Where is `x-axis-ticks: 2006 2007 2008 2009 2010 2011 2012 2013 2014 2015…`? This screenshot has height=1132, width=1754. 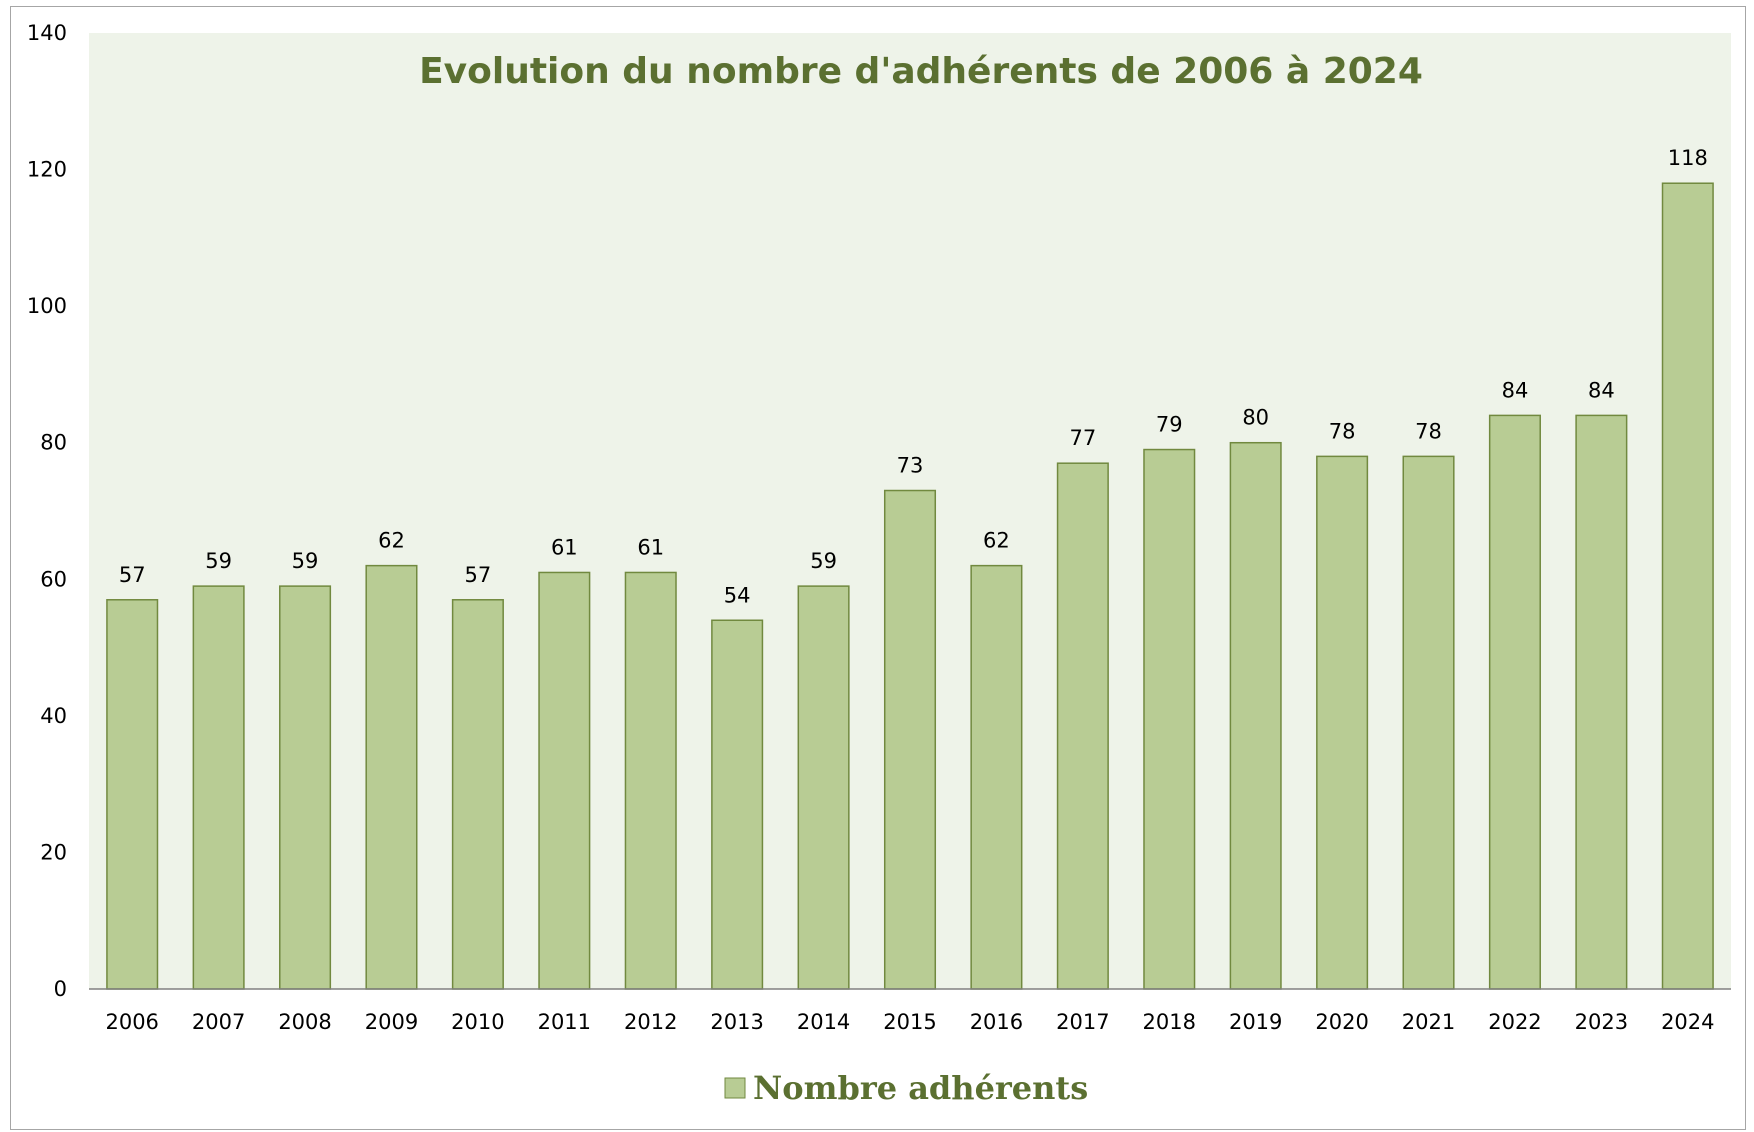 x-axis-ticks: 2006 2007 2008 2009 2010 2011 2012 2013 2014 2015… is located at coordinates (909, 1022).